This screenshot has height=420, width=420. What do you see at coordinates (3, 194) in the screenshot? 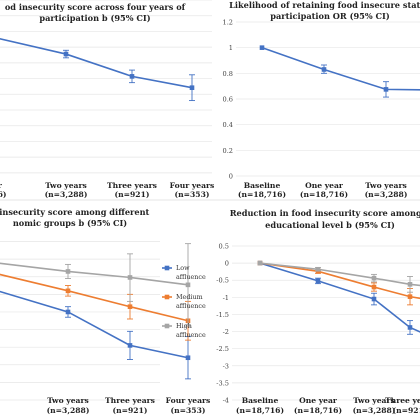
I see `x-tick-sublabel: (716)` at bounding box center [3, 194].